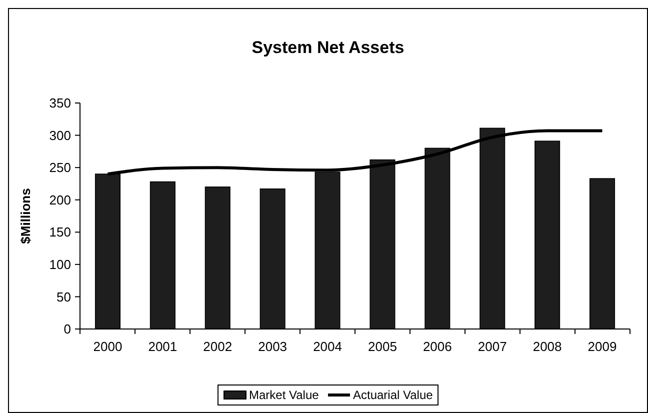 The width and height of the screenshot is (648, 413). What do you see at coordinates (382, 346) in the screenshot?
I see `x-tick-label: 2005` at bounding box center [382, 346].